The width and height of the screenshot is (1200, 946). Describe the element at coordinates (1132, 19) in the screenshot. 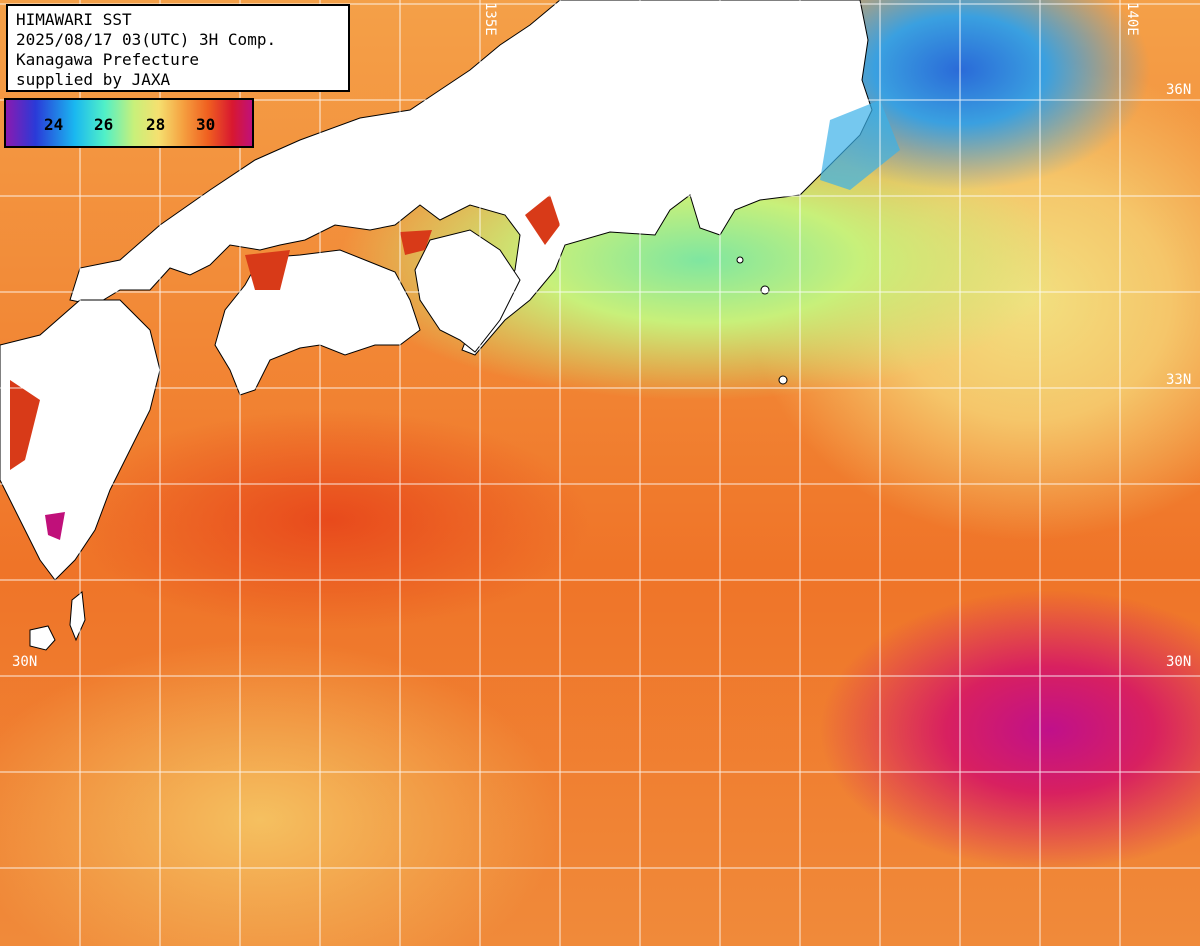

I see `lon-label-140e: 140E` at that location.